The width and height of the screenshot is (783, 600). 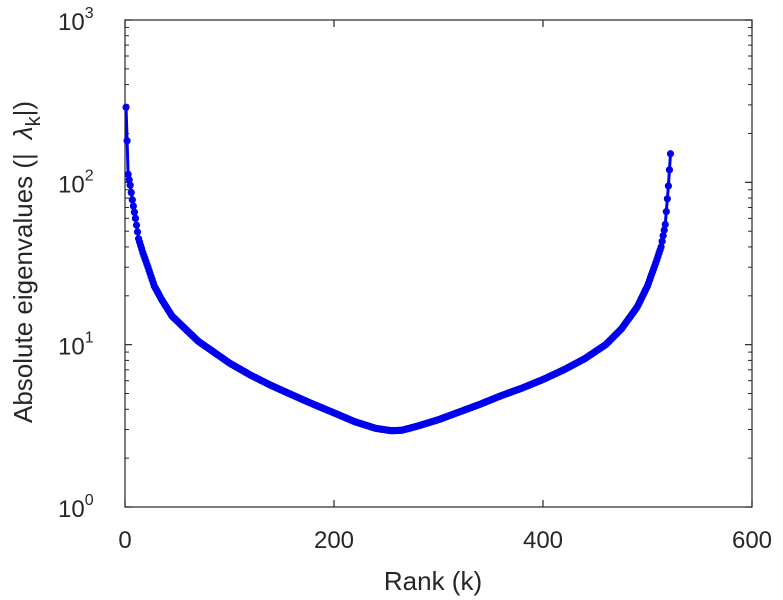 I want to click on x-axis-label: Rank (k), so click(x=433, y=581).